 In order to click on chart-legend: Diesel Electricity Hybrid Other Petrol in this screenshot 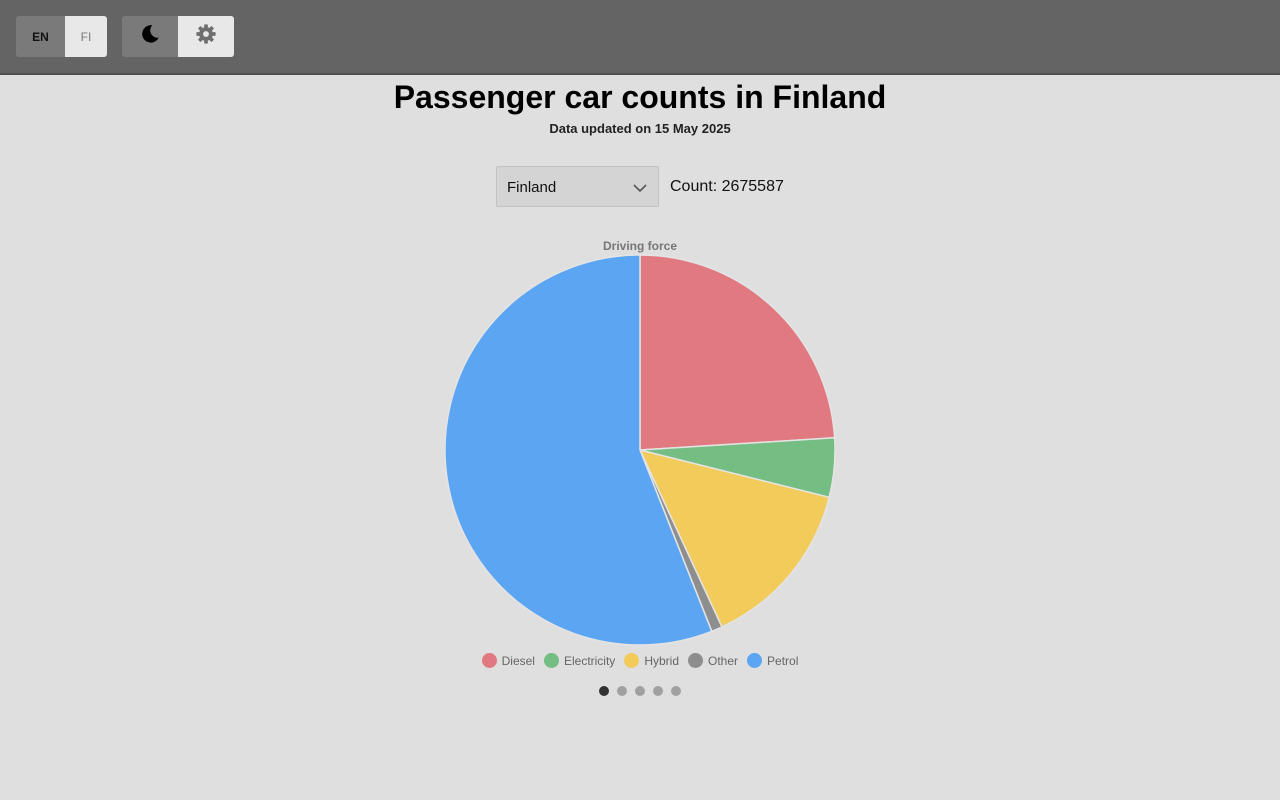, I will do `click(640, 660)`.